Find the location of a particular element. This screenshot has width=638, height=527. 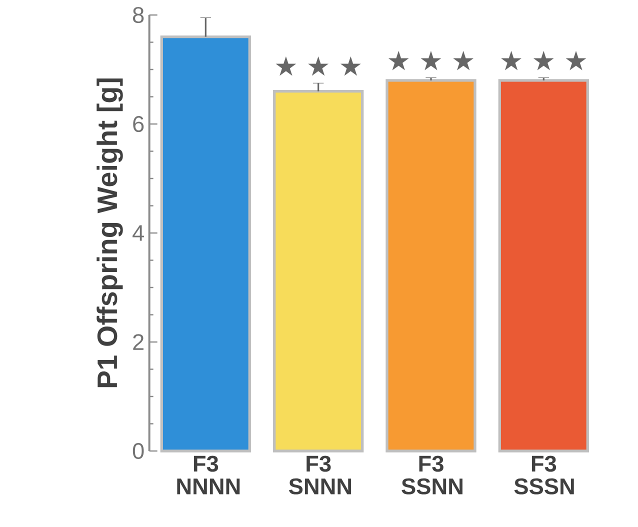

y-tick-label: 4 is located at coordinates (138, 233).